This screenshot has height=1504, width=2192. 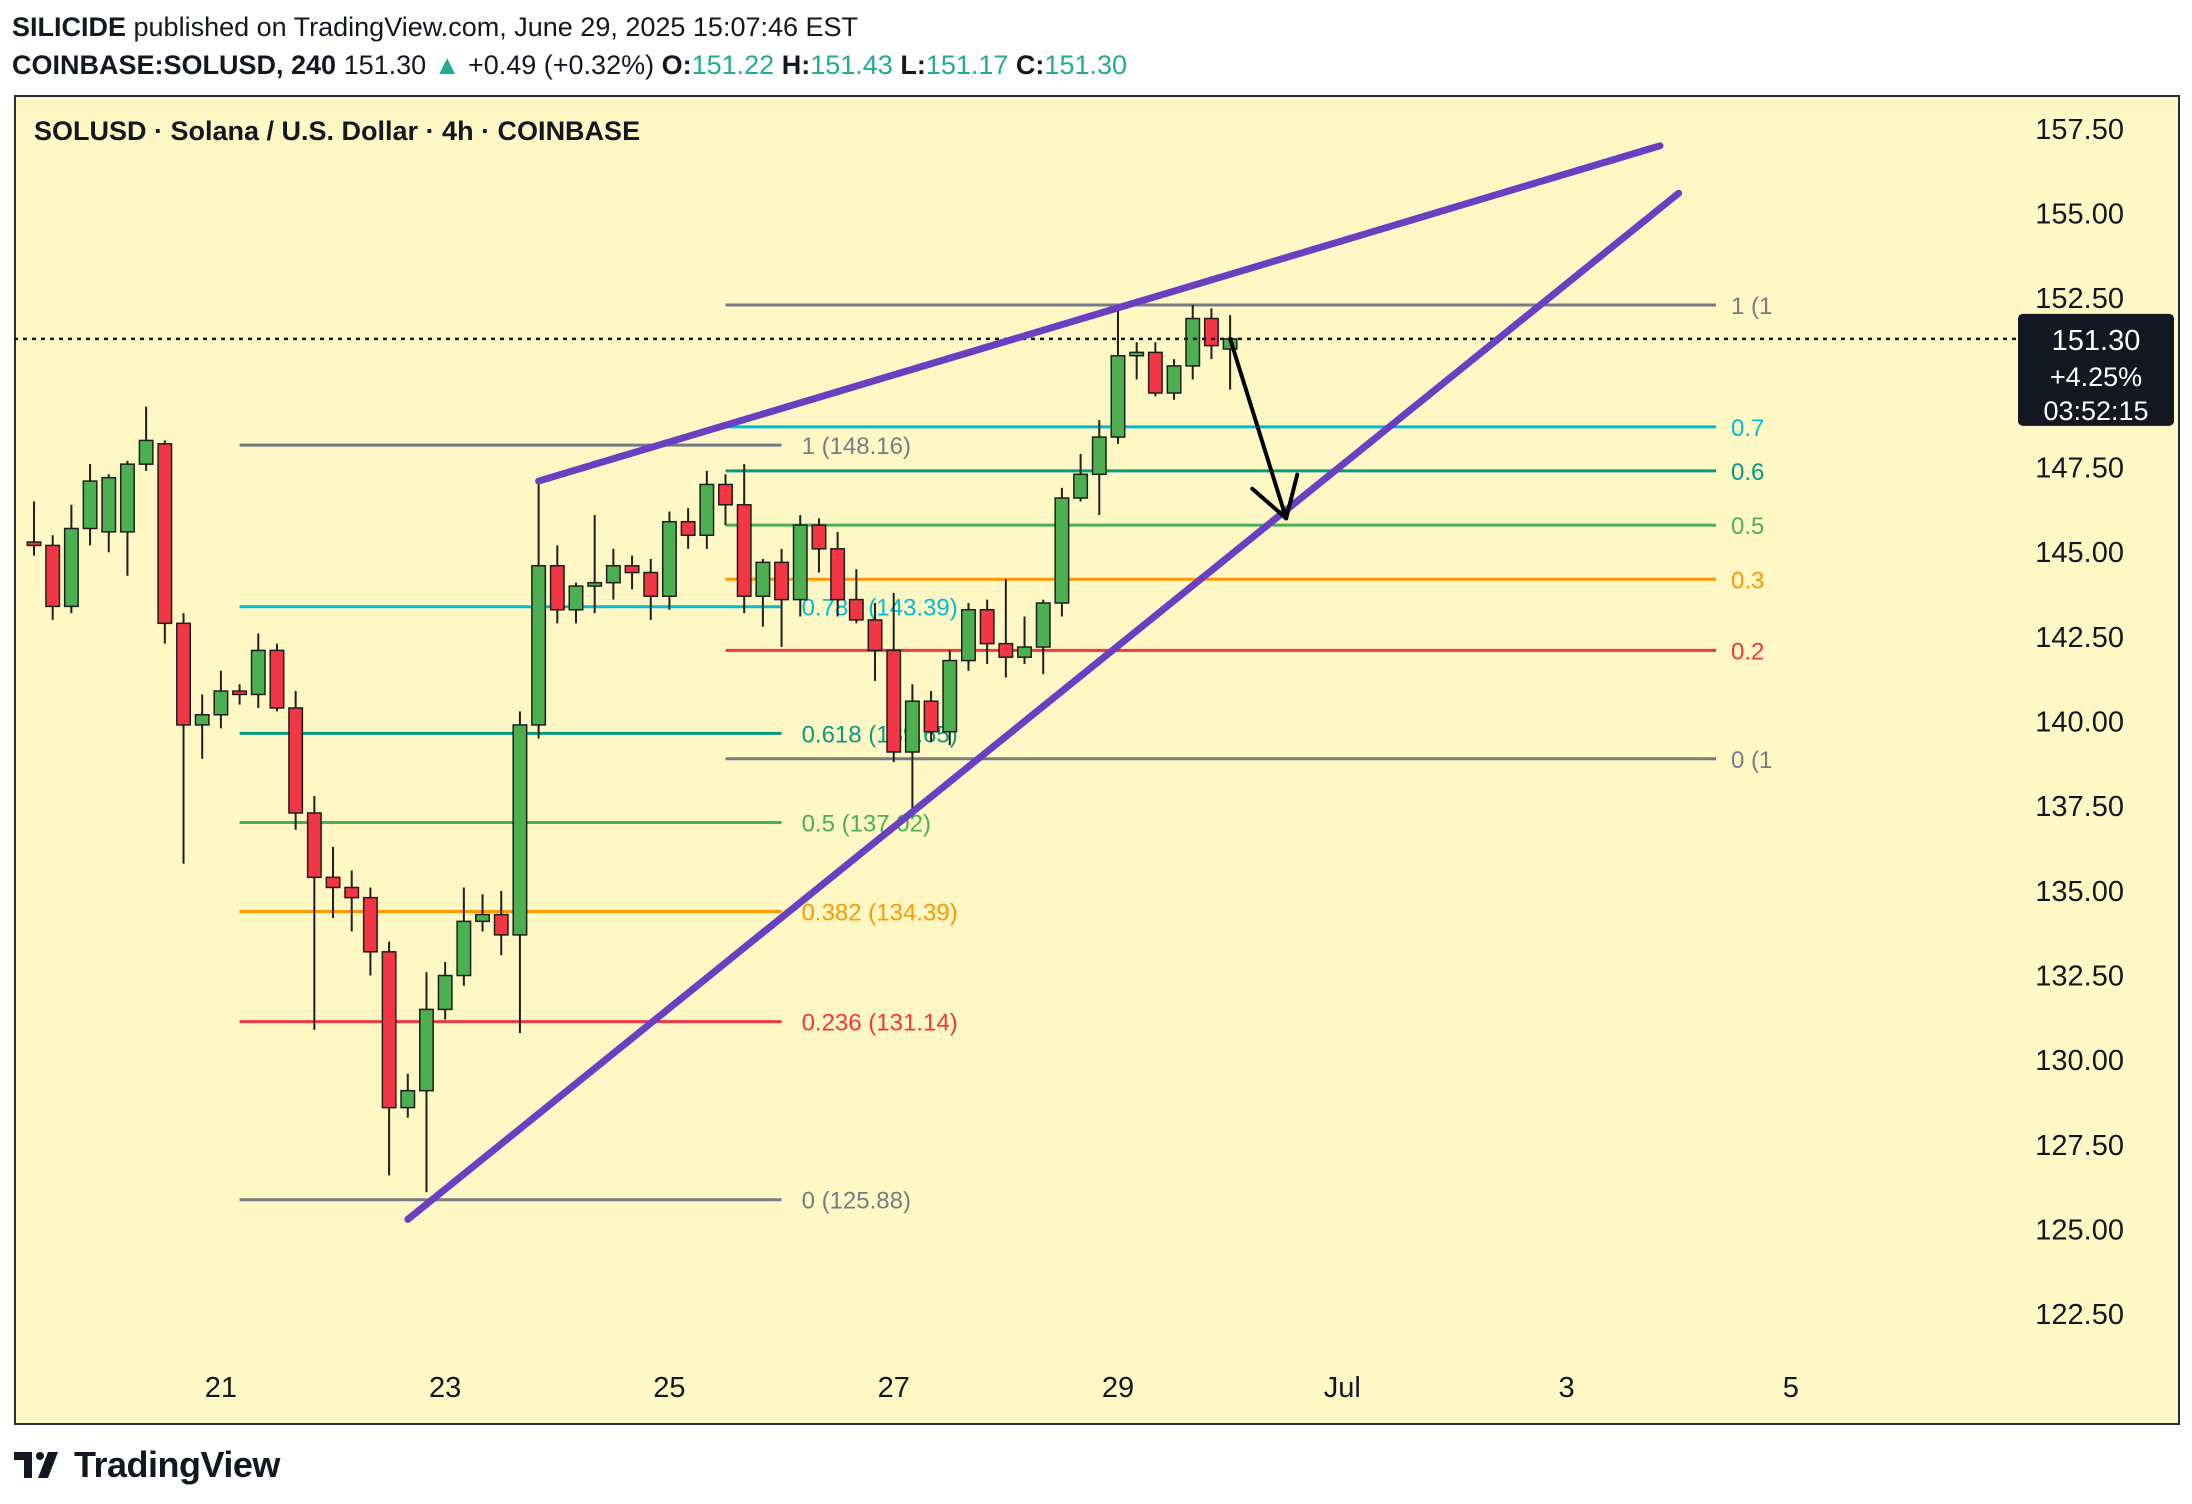 What do you see at coordinates (796, 65) in the screenshot?
I see `high-label: H:` at bounding box center [796, 65].